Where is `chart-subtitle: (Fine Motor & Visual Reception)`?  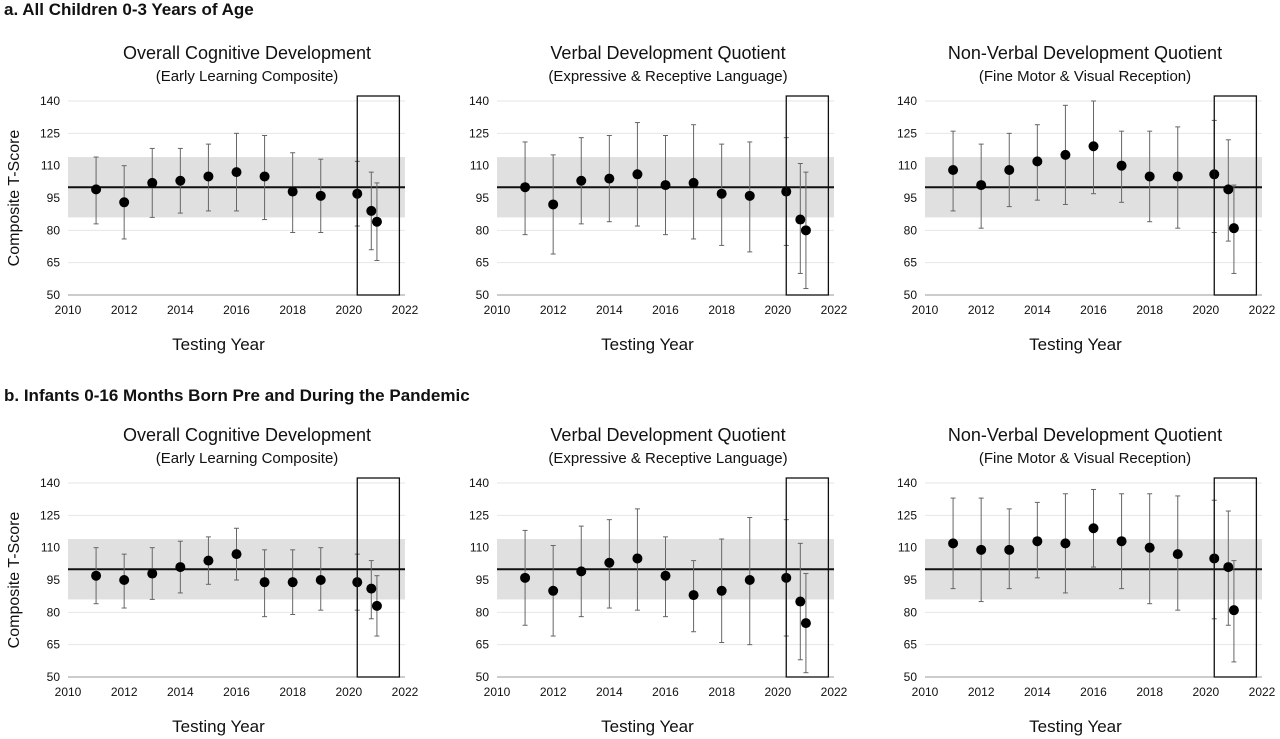
chart-subtitle: (Fine Motor & Visual Reception) is located at coordinates (1085, 76).